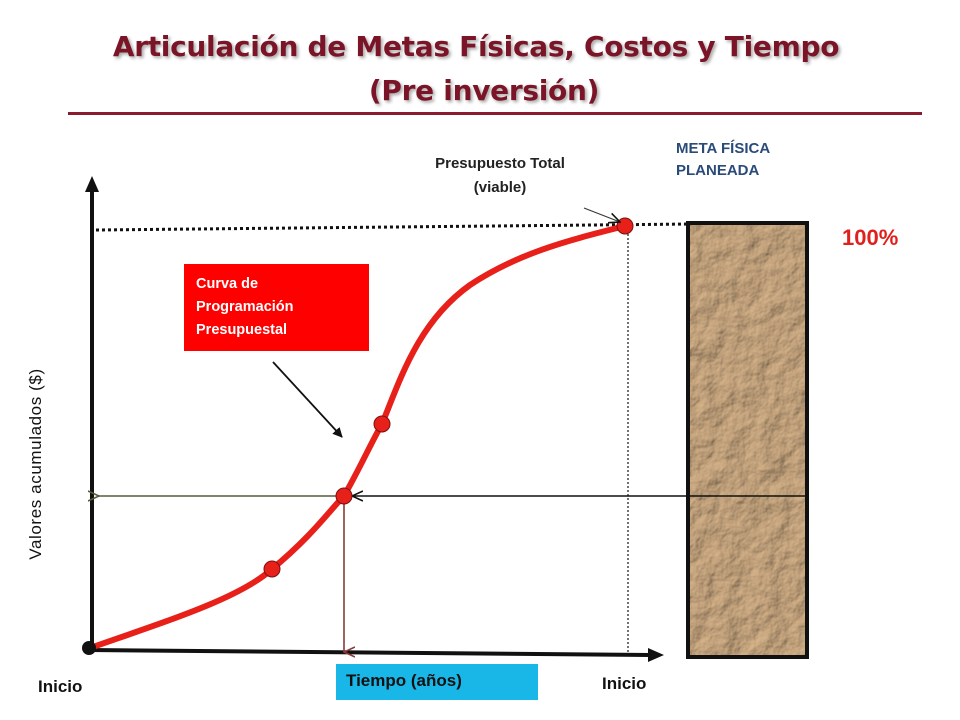 The height and width of the screenshot is (720, 960). I want to click on percent-100-label: 100%, so click(870, 237).